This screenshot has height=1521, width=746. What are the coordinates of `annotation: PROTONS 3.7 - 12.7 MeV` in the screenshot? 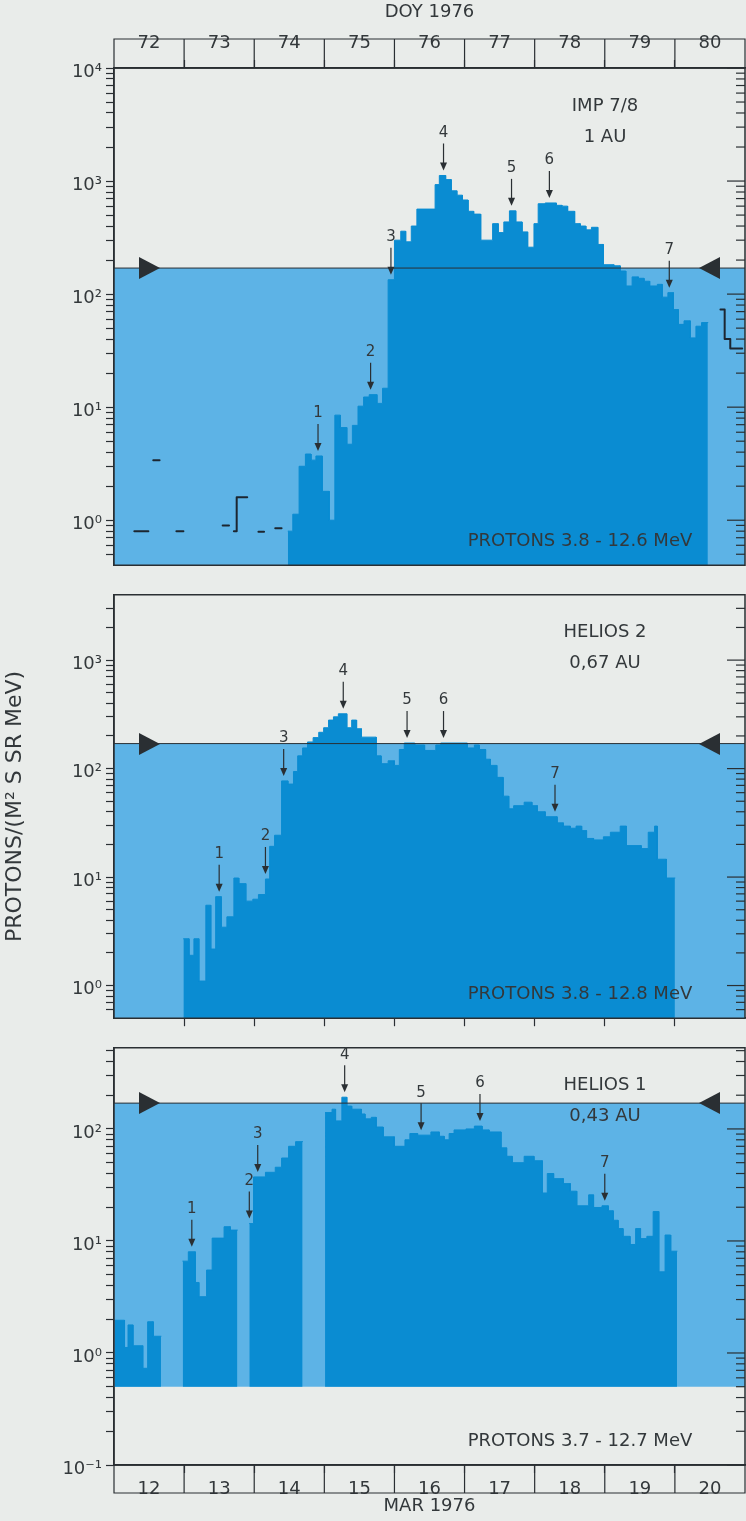 It's located at (580, 1439).